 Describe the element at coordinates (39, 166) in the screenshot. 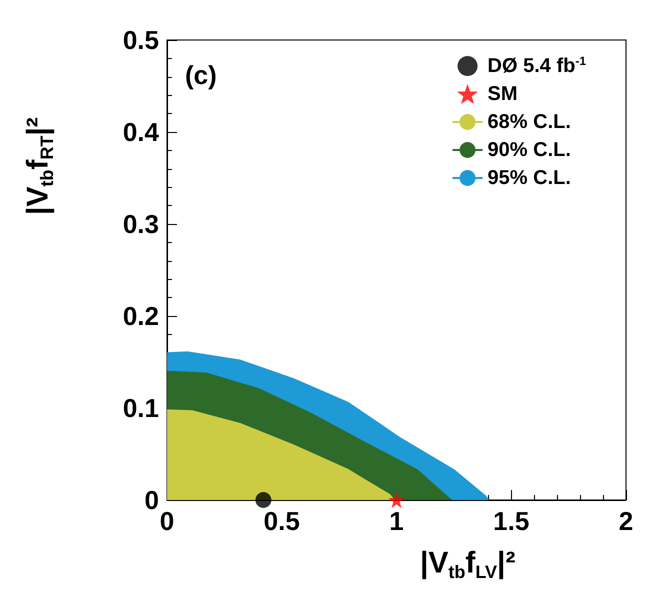

I see `y-axis-title: |VtbfRT|²` at that location.